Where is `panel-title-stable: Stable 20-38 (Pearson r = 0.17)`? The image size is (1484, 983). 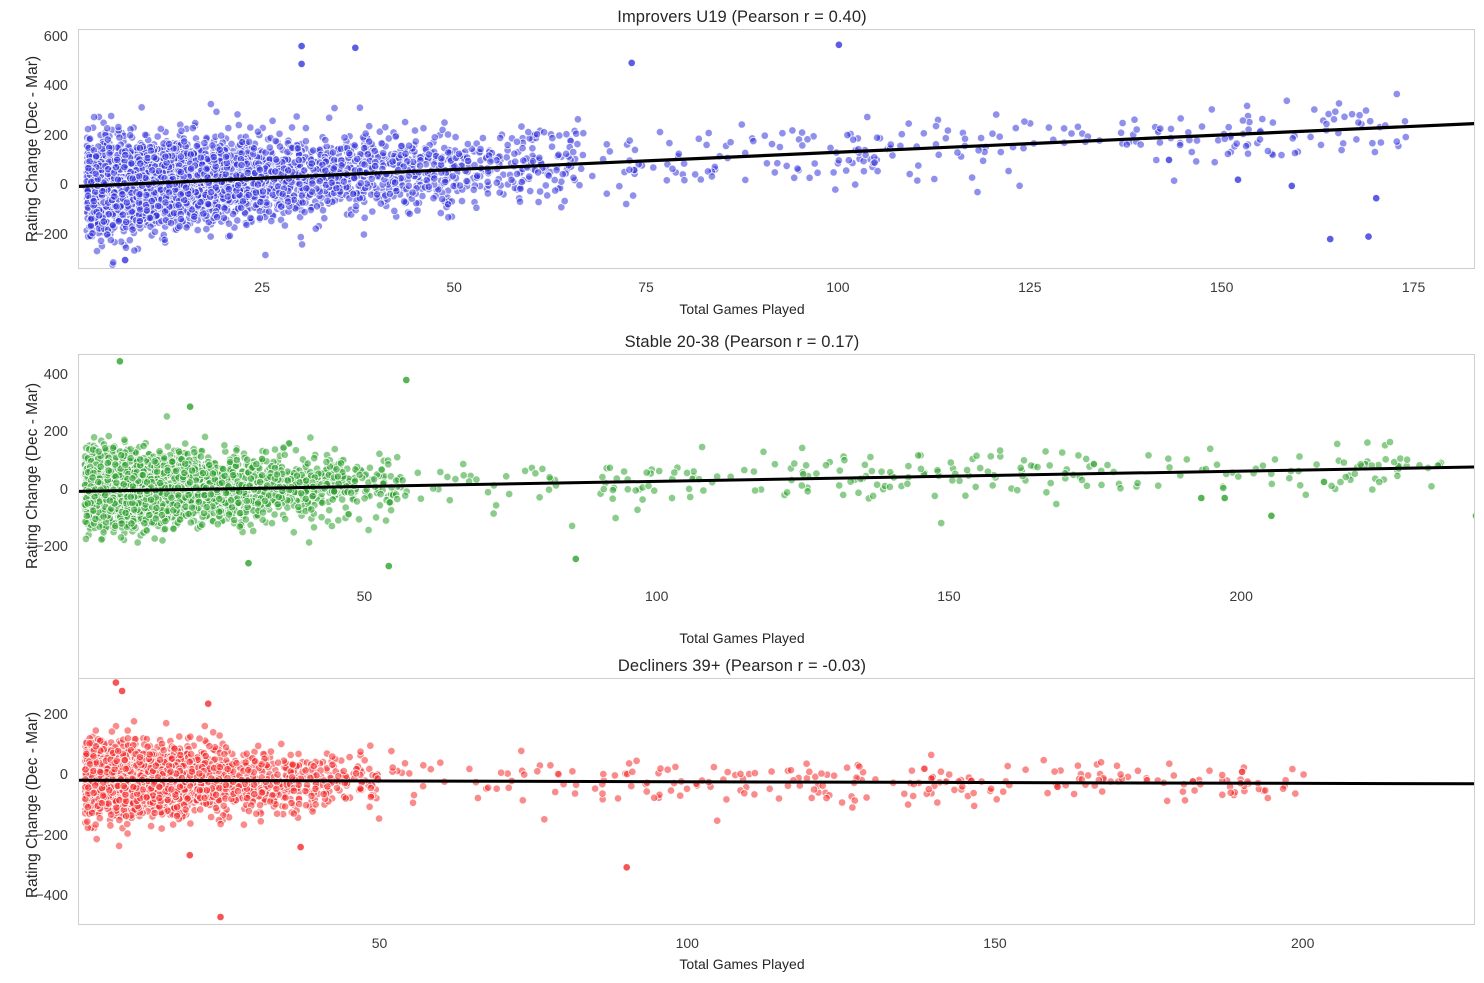 panel-title-stable: Stable 20-38 (Pearson r = 0.17) is located at coordinates (742, 342).